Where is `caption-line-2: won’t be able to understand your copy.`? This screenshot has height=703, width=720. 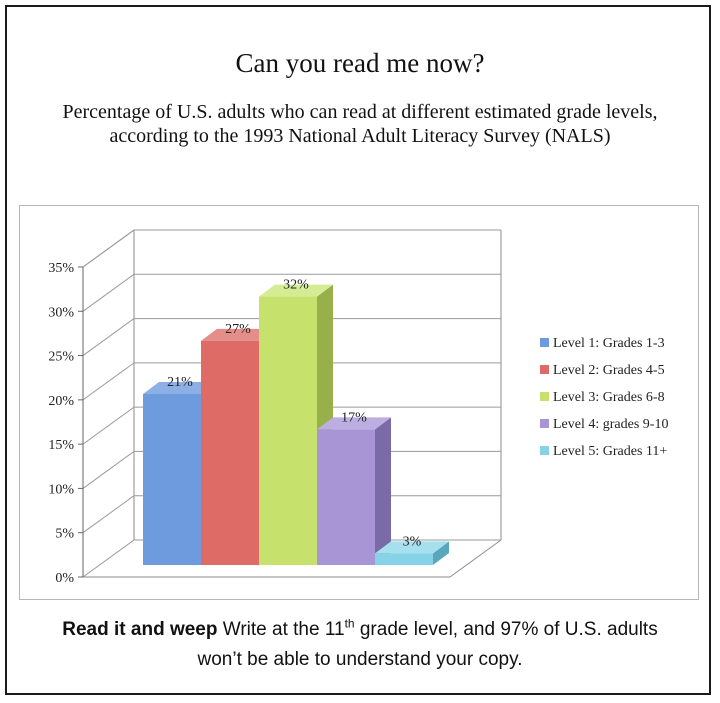 caption-line-2: won’t be able to understand your copy. is located at coordinates (360, 659).